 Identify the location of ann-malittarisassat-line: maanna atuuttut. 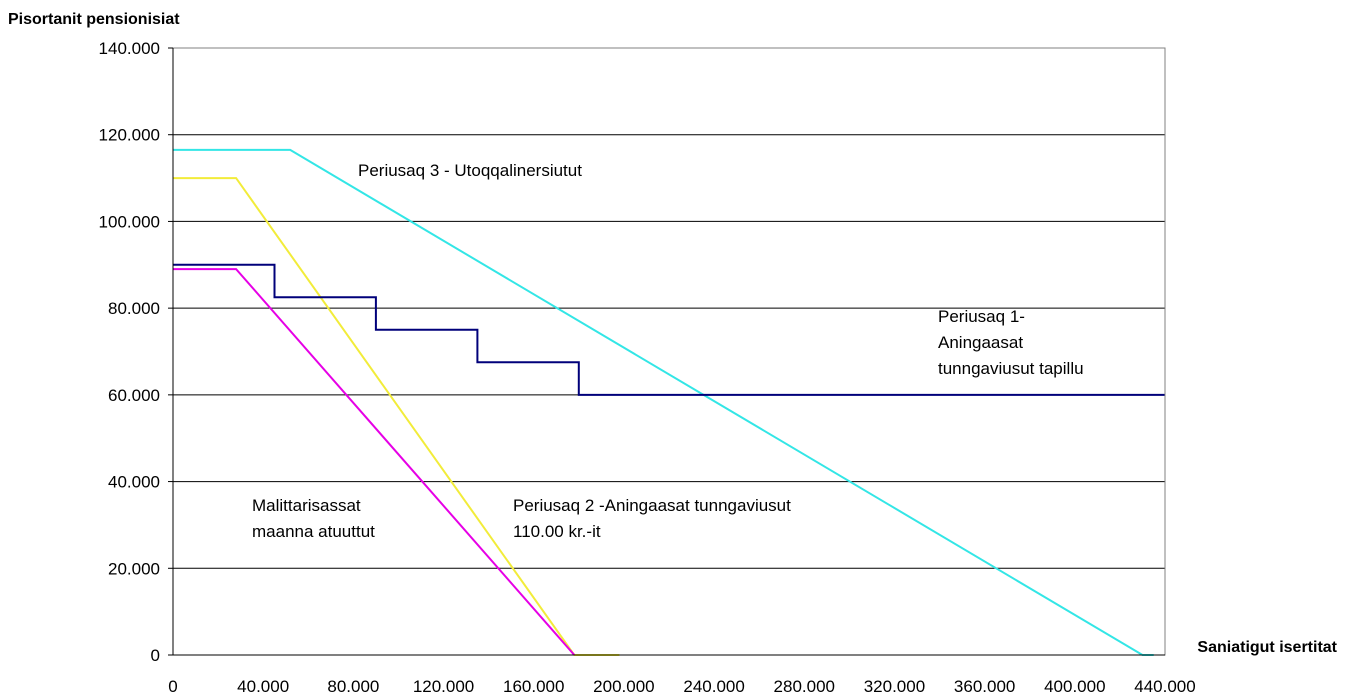
(313, 531).